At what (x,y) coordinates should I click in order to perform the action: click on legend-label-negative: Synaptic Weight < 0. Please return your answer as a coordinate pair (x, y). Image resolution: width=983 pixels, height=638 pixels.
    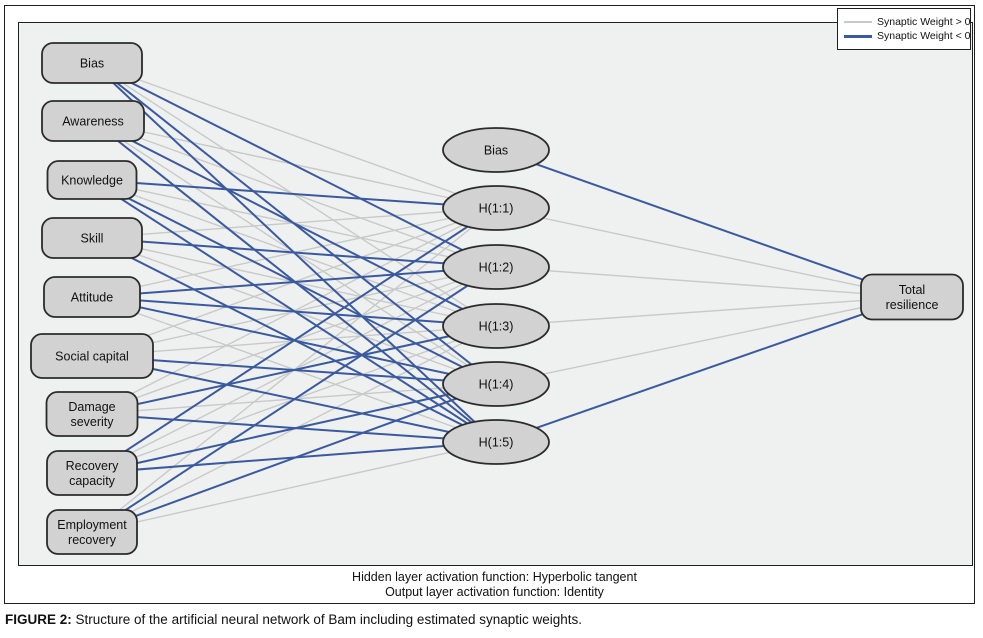
    Looking at the image, I should click on (924, 36).